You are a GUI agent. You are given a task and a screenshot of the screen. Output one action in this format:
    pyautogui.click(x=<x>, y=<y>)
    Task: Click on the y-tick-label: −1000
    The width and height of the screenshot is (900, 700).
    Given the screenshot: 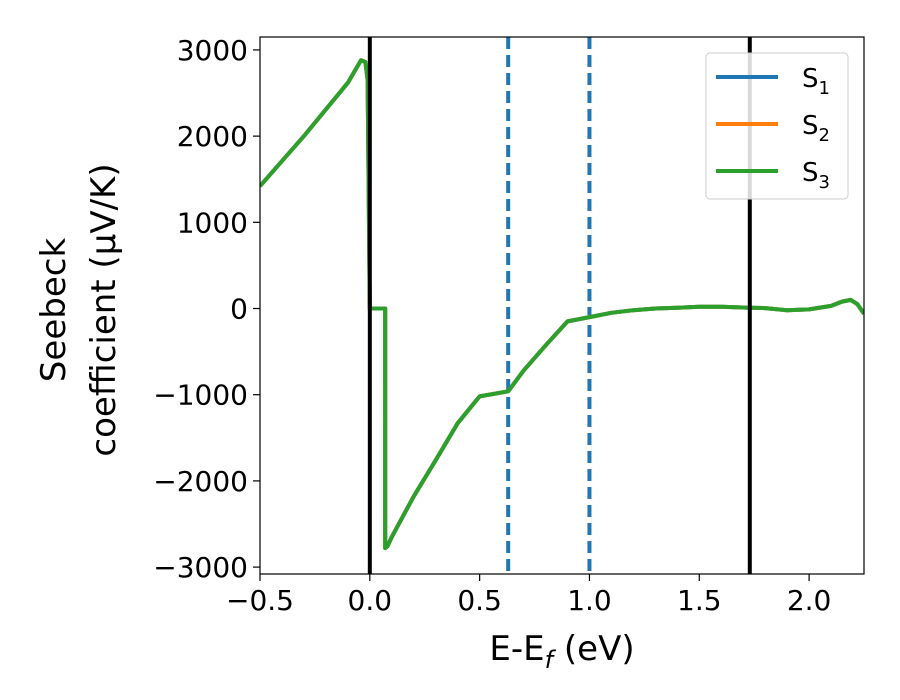 What is the action you would take?
    pyautogui.click(x=200, y=395)
    